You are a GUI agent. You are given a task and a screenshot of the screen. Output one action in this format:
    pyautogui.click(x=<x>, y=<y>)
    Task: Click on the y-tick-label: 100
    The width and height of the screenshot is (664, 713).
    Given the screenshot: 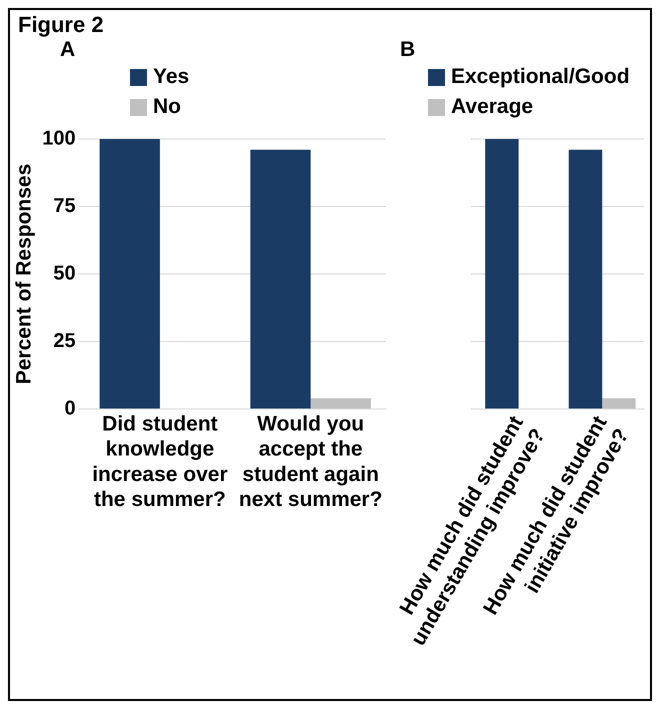 What is the action you would take?
    pyautogui.click(x=59, y=139)
    